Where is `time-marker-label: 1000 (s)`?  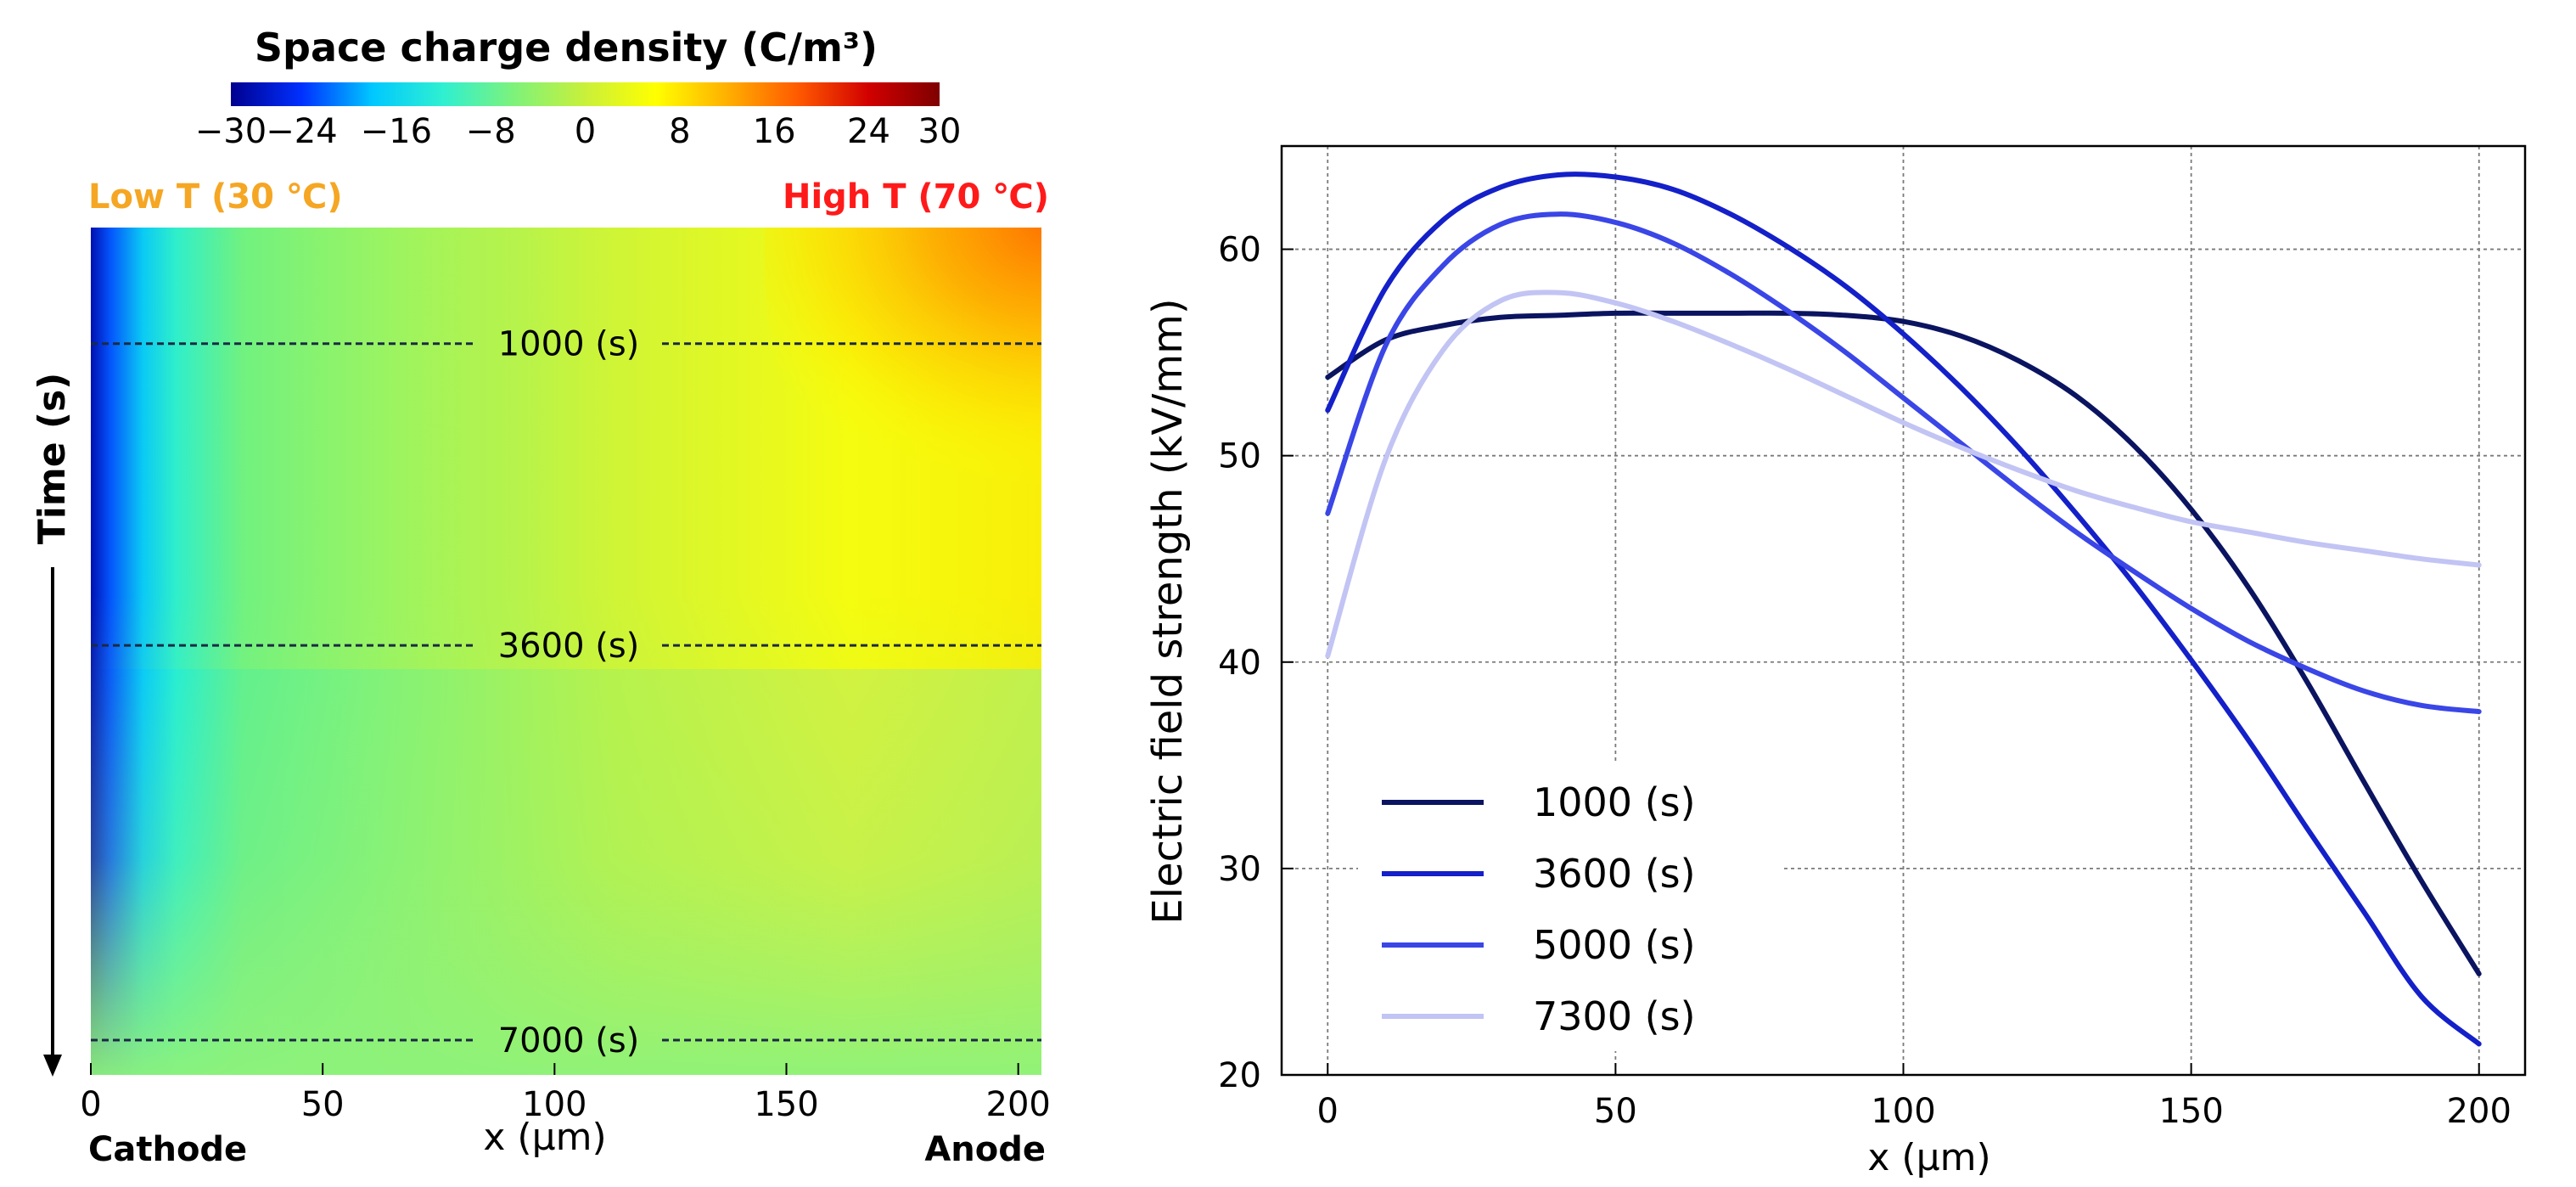 time-marker-label: 1000 (s) is located at coordinates (569, 344).